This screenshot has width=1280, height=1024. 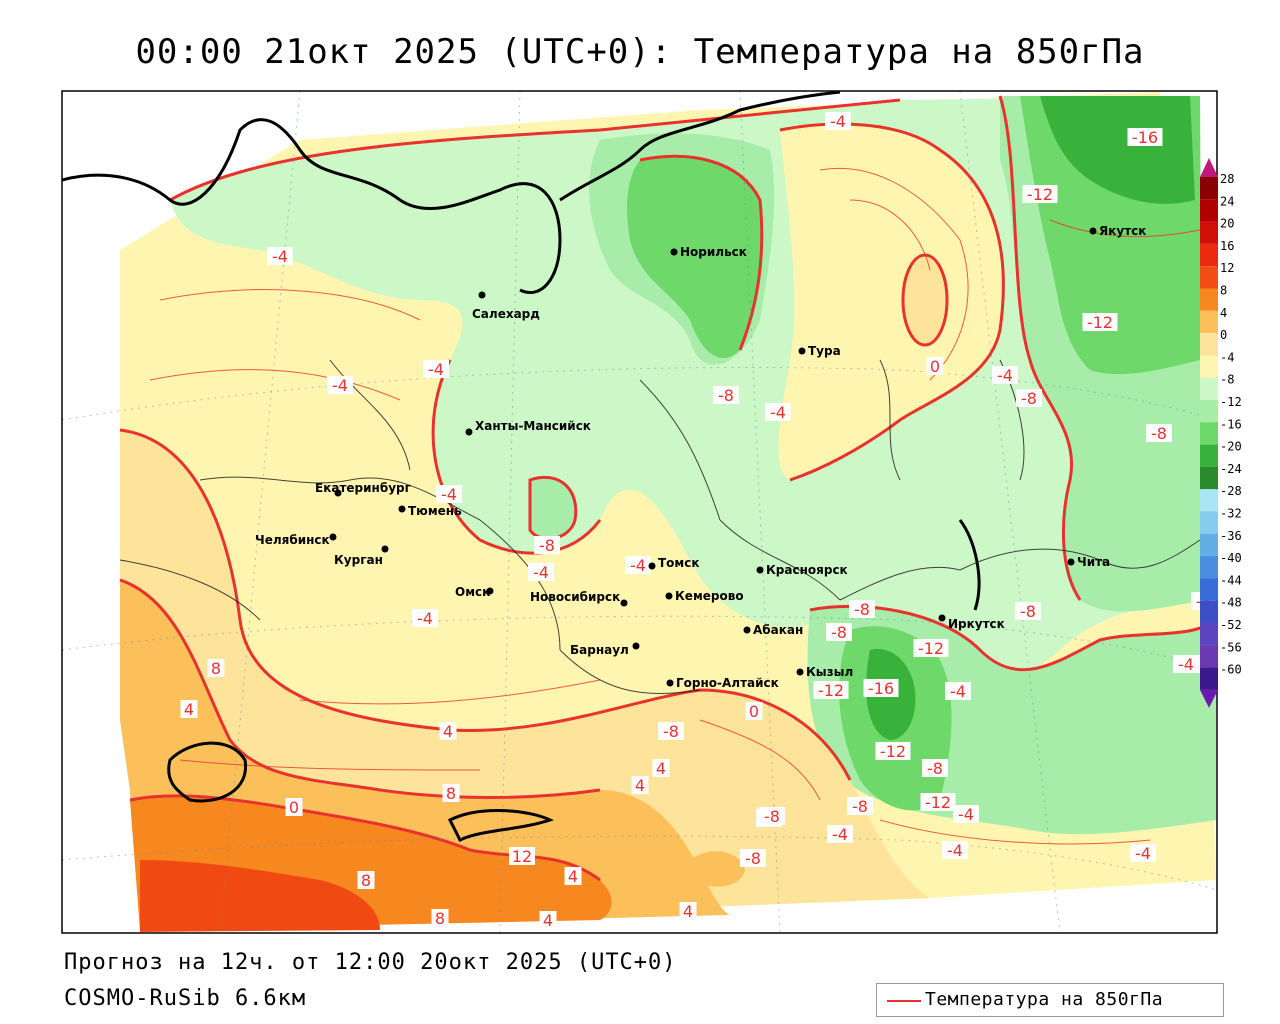 What do you see at coordinates (727, 683) in the screenshot?
I see `city-label: Горно-Алтайск` at bounding box center [727, 683].